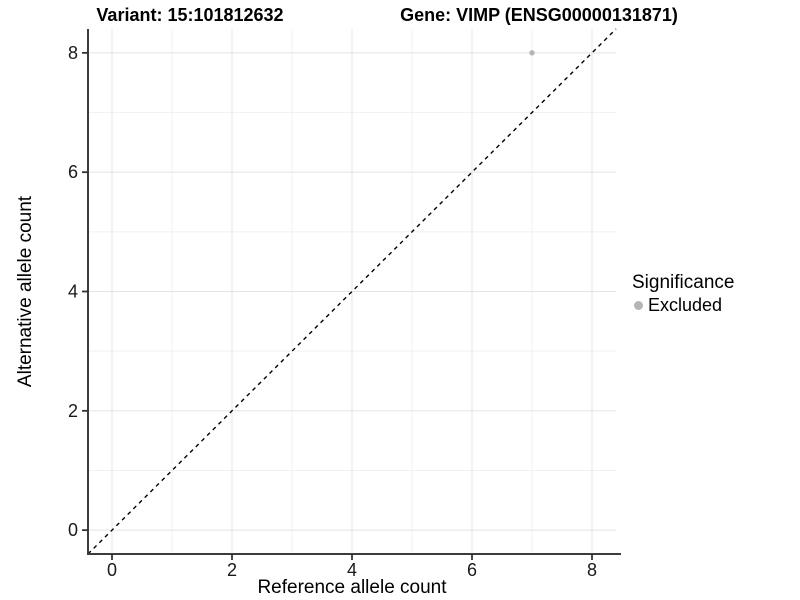 The image size is (800, 600). Describe the element at coordinates (73, 411) in the screenshot. I see `y-tick-label: 2` at that location.